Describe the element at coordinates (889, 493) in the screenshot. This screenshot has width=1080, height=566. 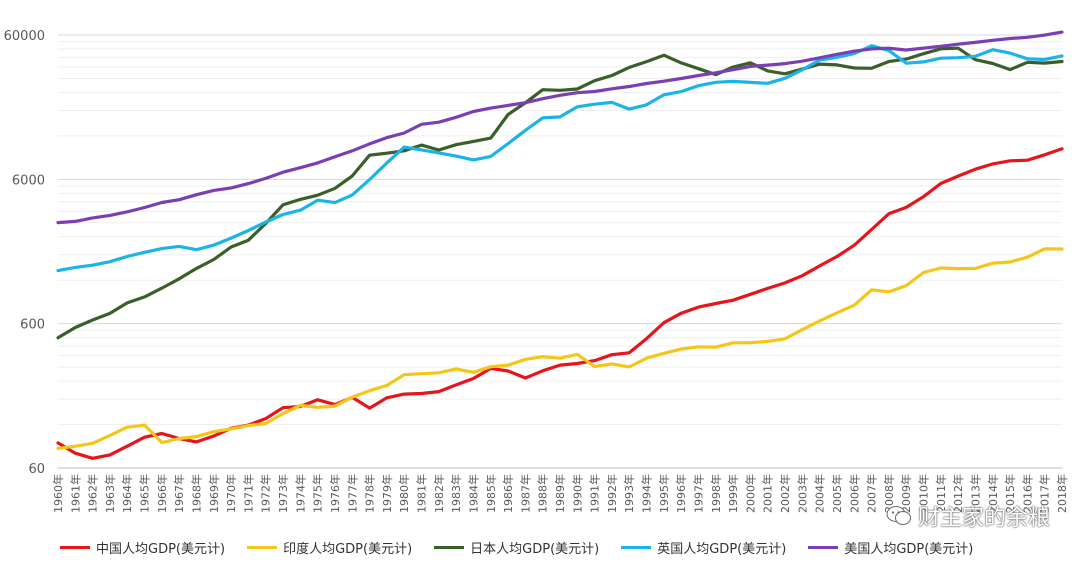
I see `x-tick-label: 2008年` at that location.